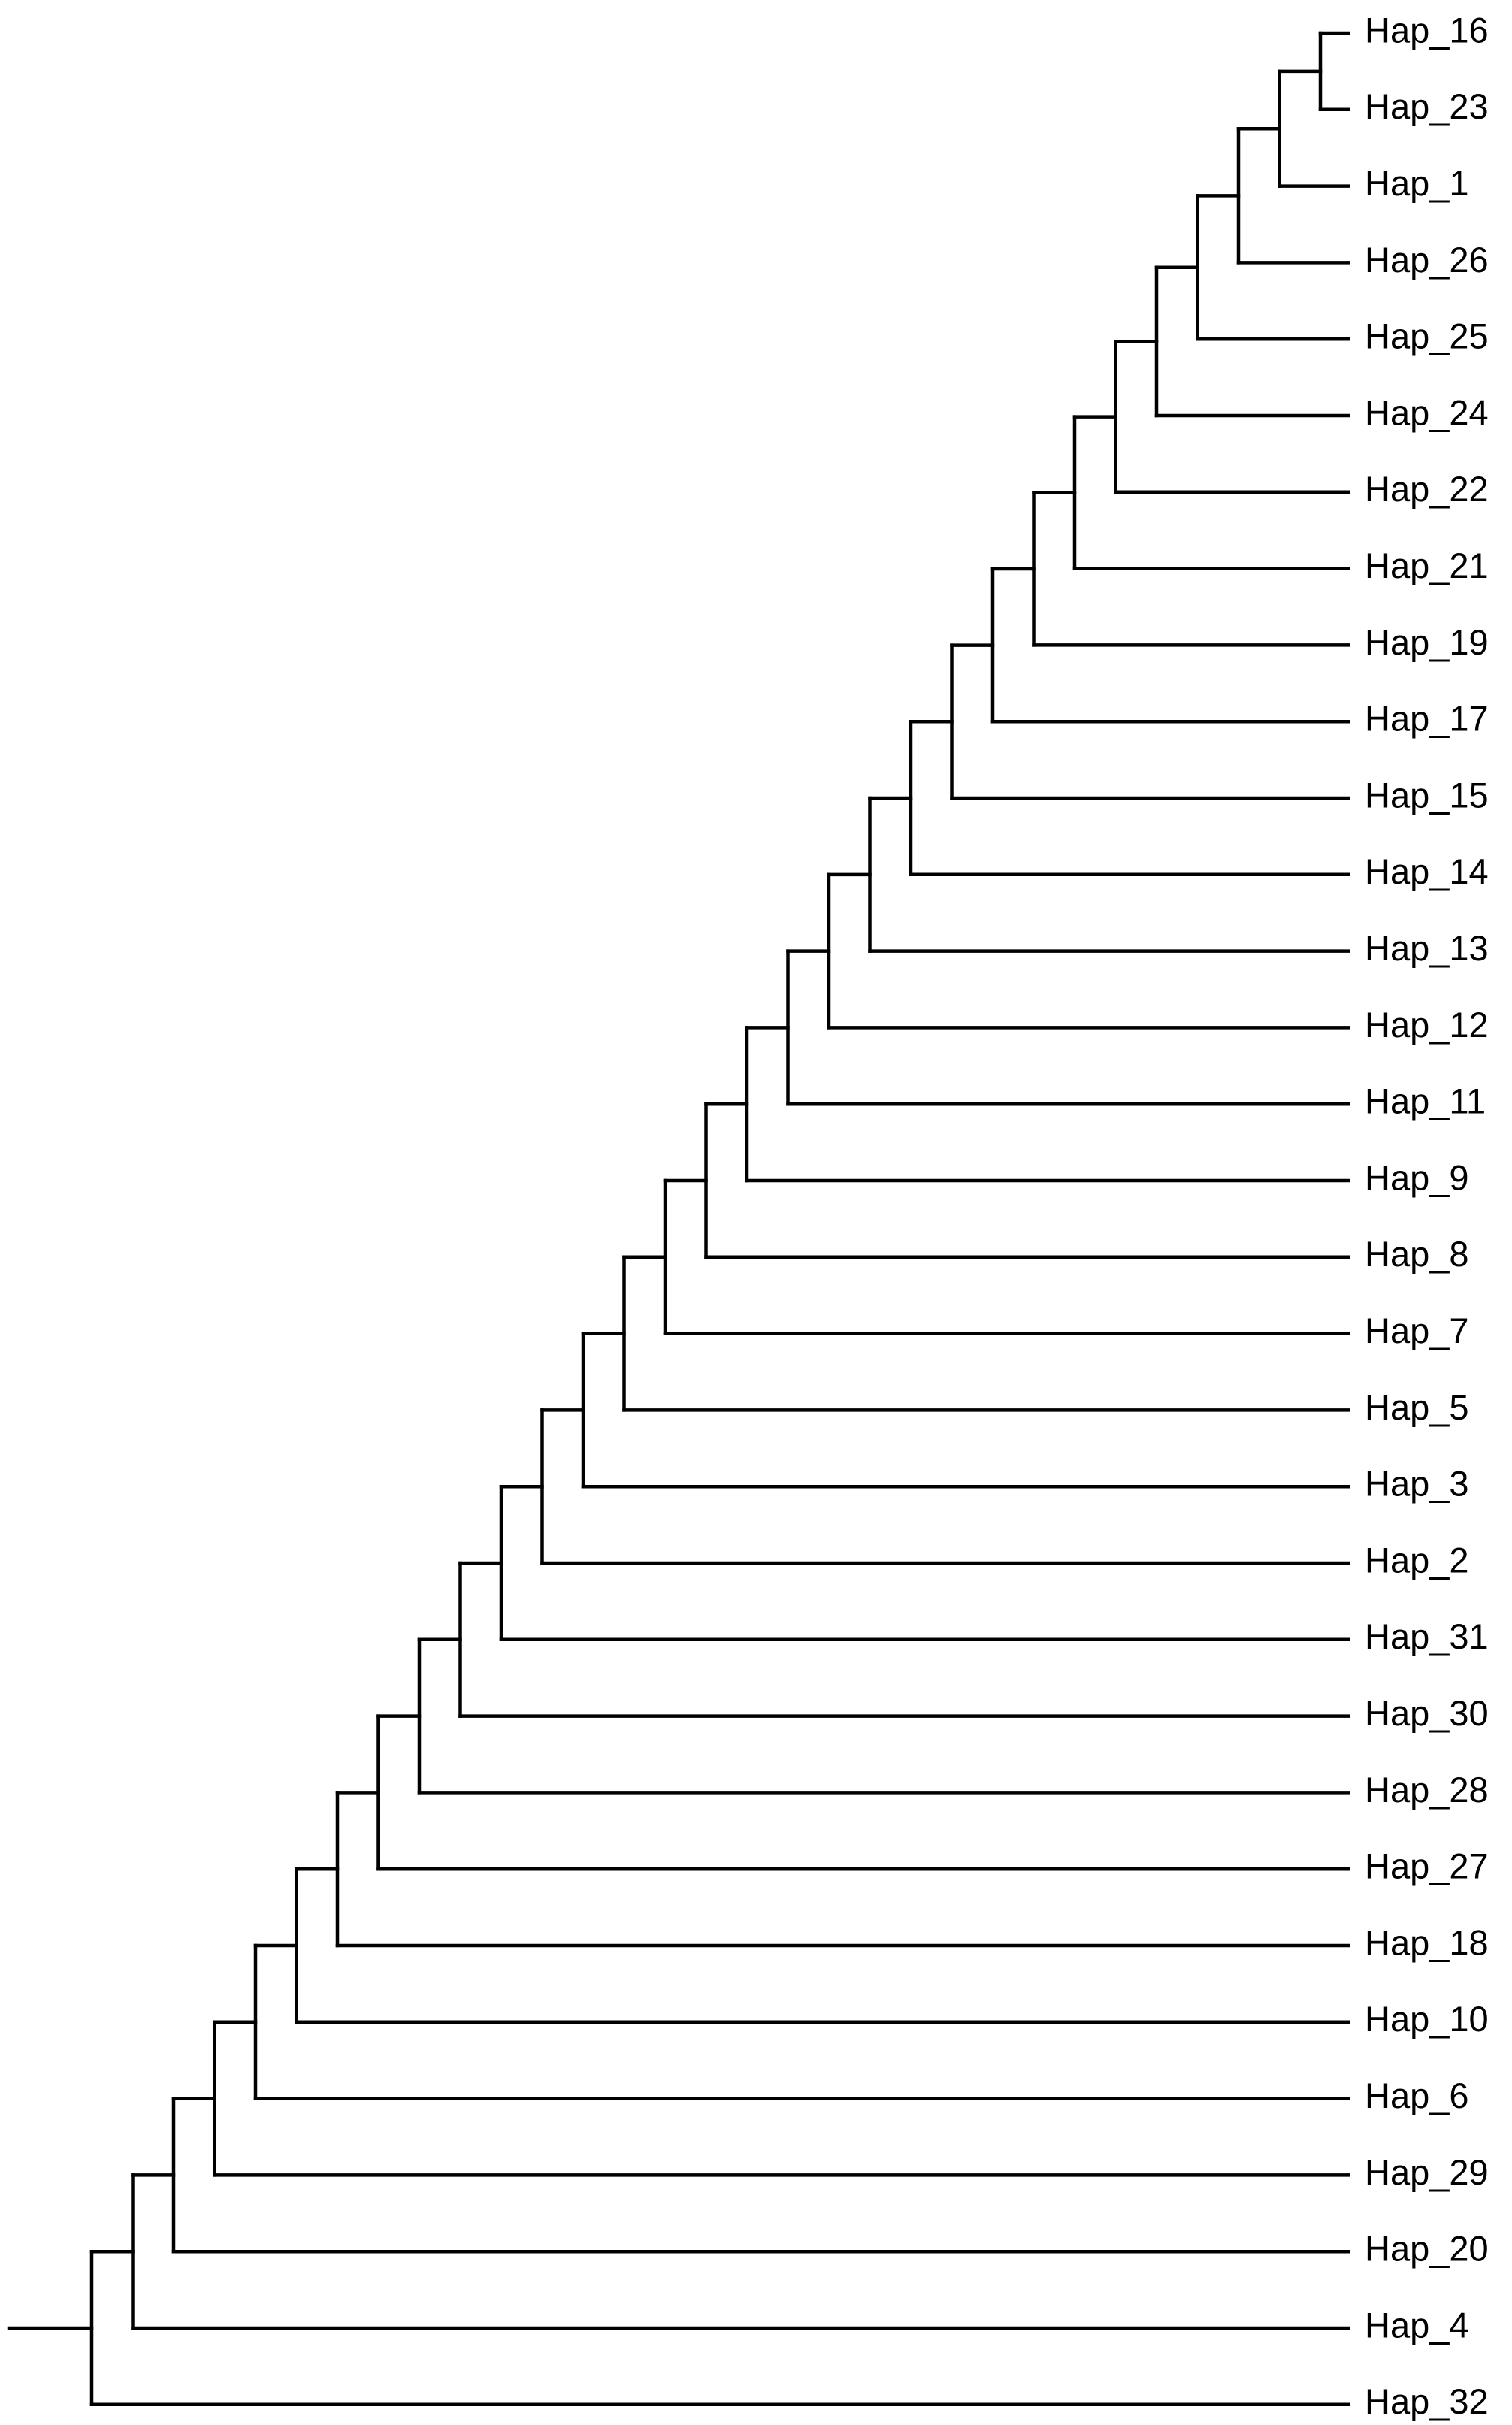 The height and width of the screenshot is (2425, 1512). I want to click on leaf-label: Hap_15, so click(1427, 795).